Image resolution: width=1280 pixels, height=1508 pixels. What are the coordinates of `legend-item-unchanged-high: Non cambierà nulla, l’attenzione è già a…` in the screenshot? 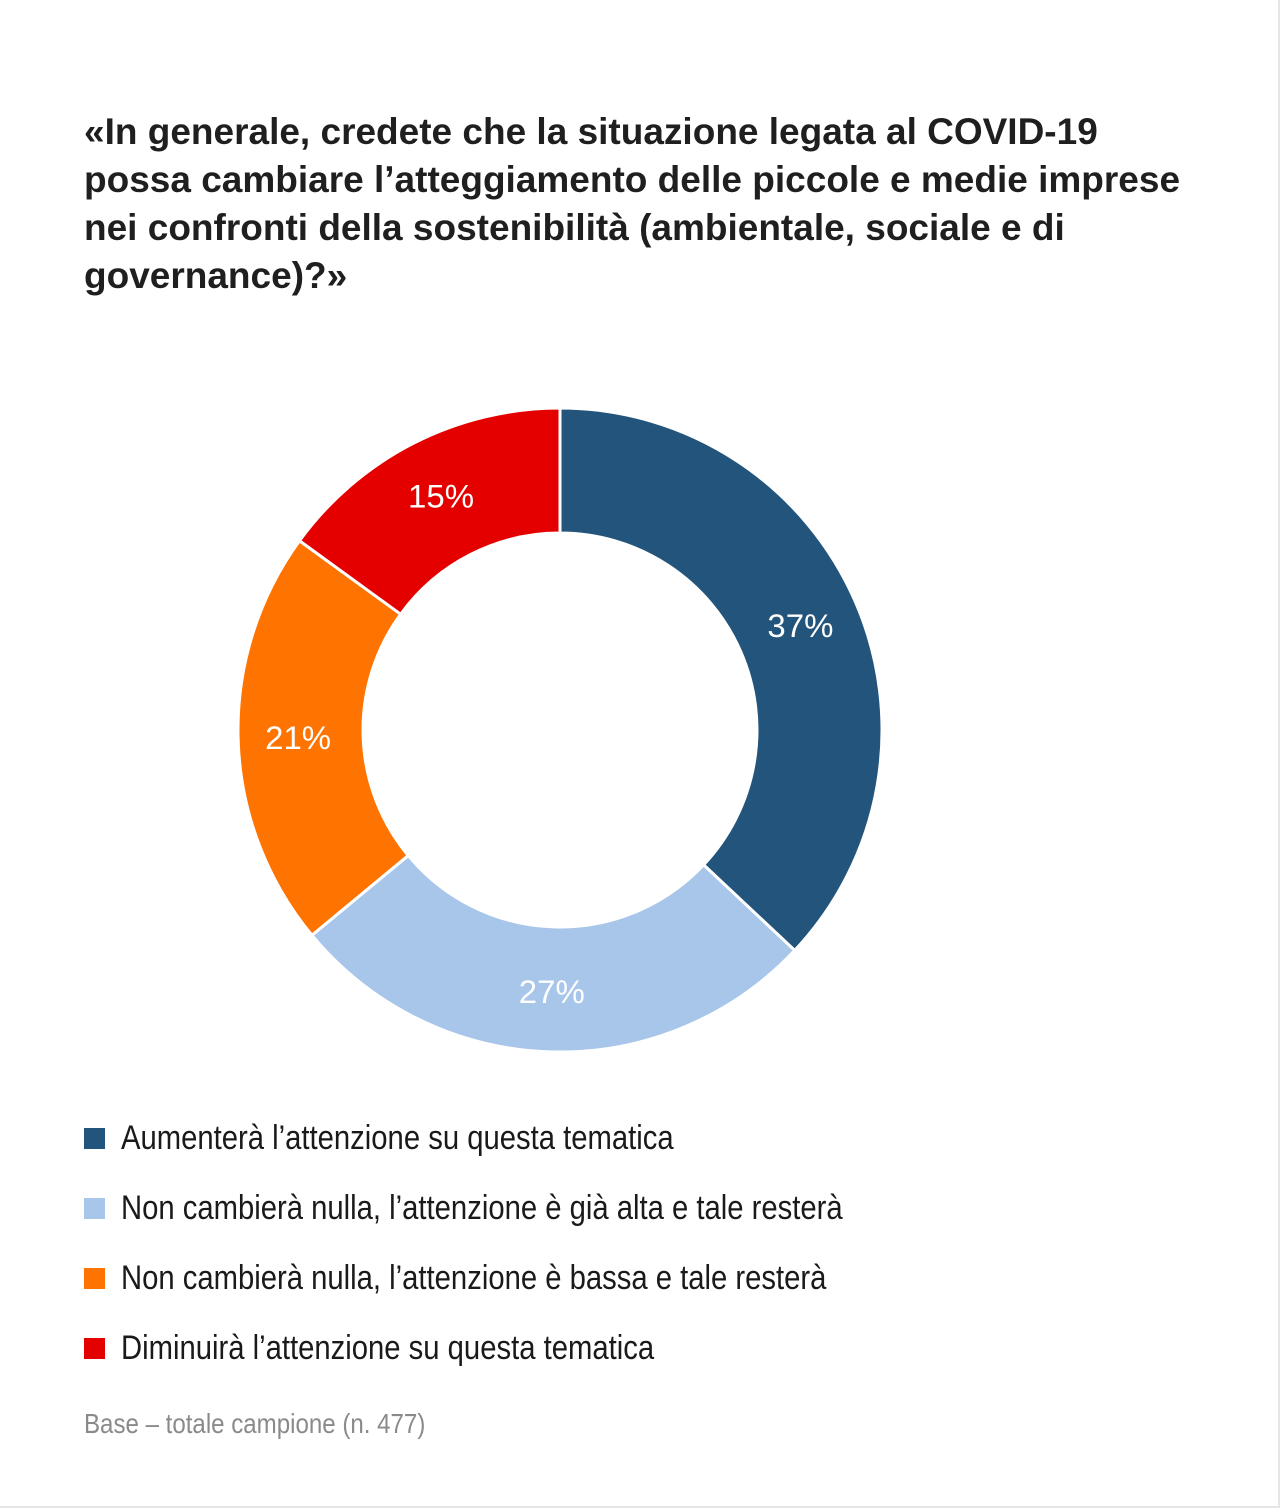 It's located at (634, 1208).